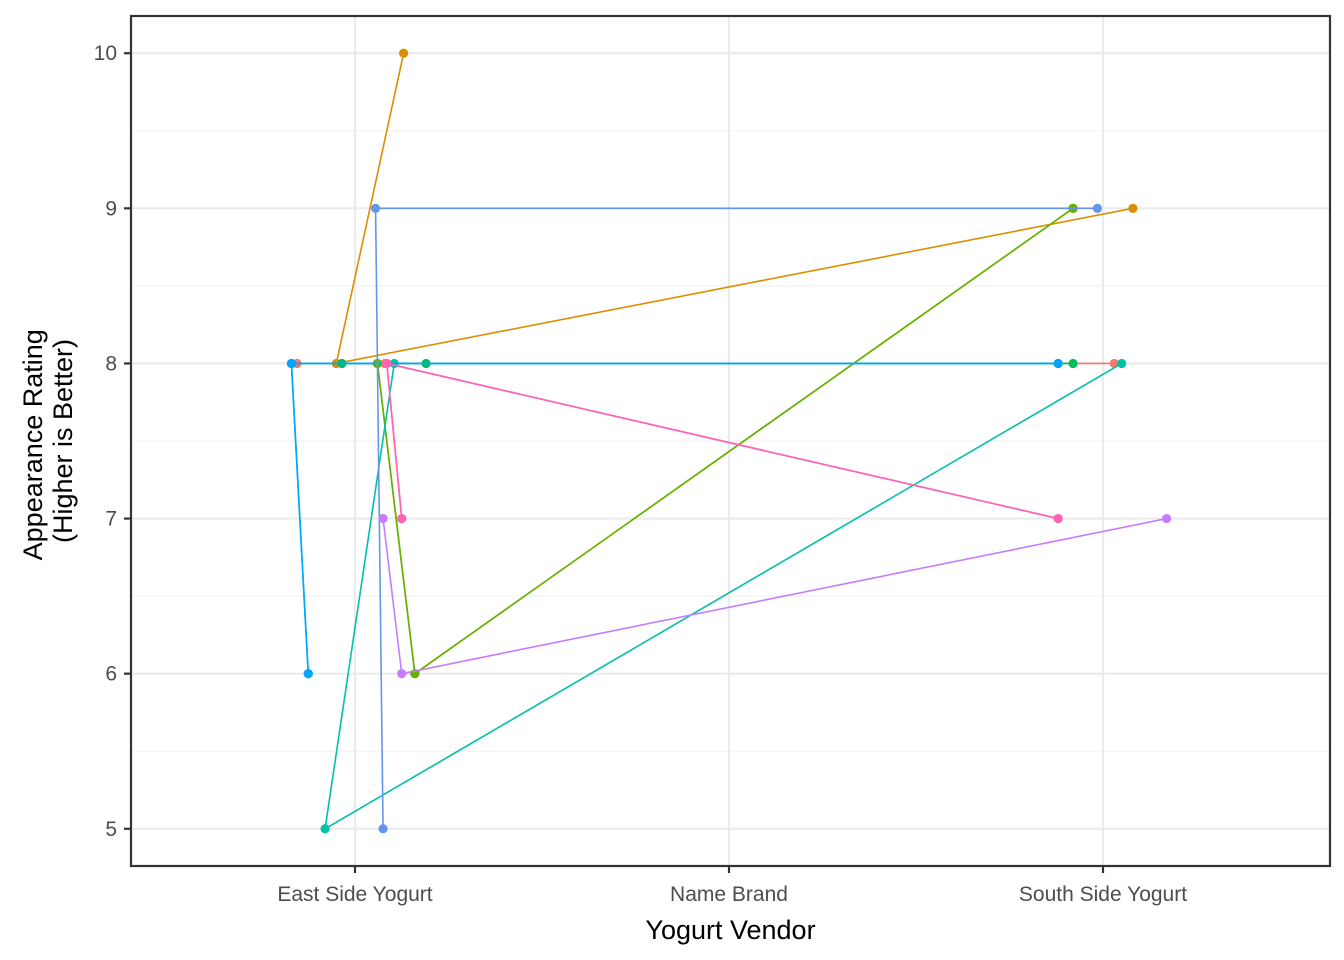 The height and width of the screenshot is (960, 1344). What do you see at coordinates (105, 53) in the screenshot?
I see `y-tick-label: 10` at bounding box center [105, 53].